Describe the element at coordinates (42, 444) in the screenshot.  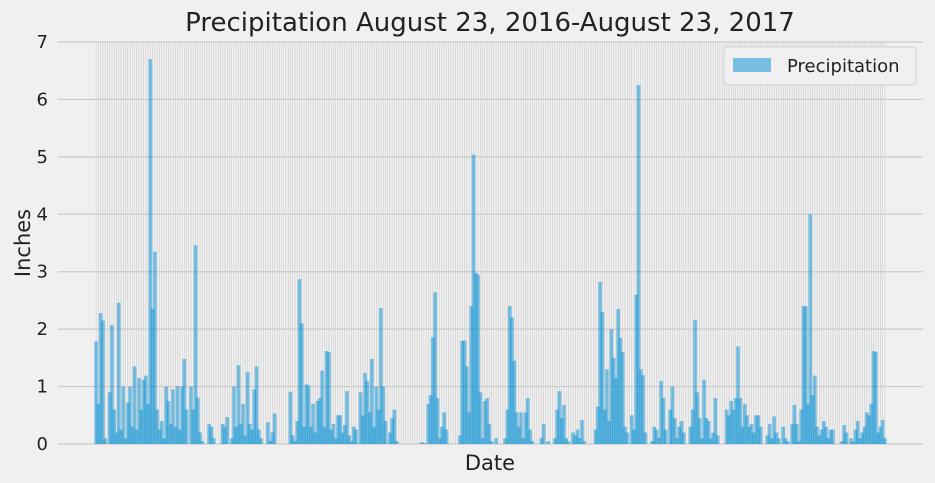
I see `y-tick-label: 0` at that location.